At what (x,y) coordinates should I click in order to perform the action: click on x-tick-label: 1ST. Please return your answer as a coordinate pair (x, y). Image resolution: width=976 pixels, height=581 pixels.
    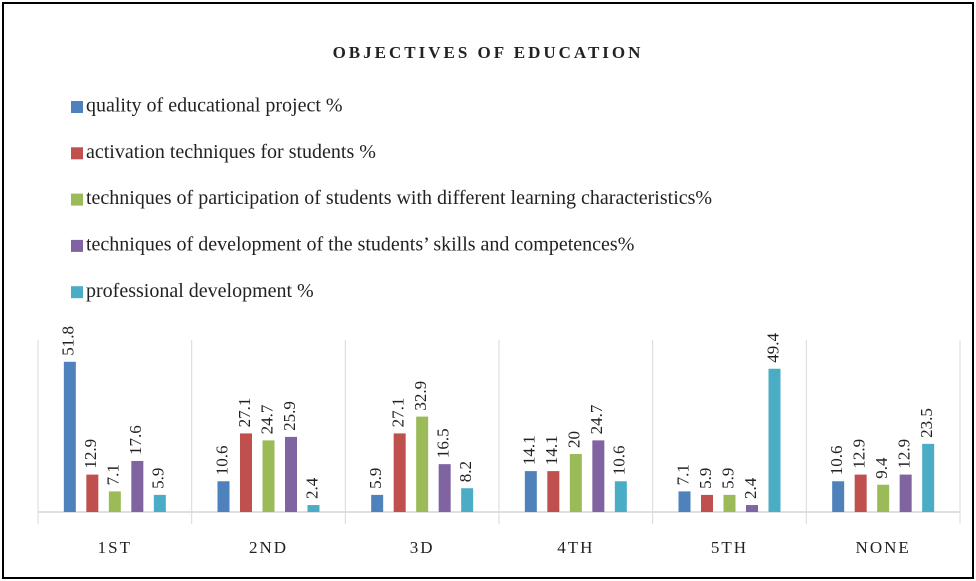
    Looking at the image, I should click on (115, 547).